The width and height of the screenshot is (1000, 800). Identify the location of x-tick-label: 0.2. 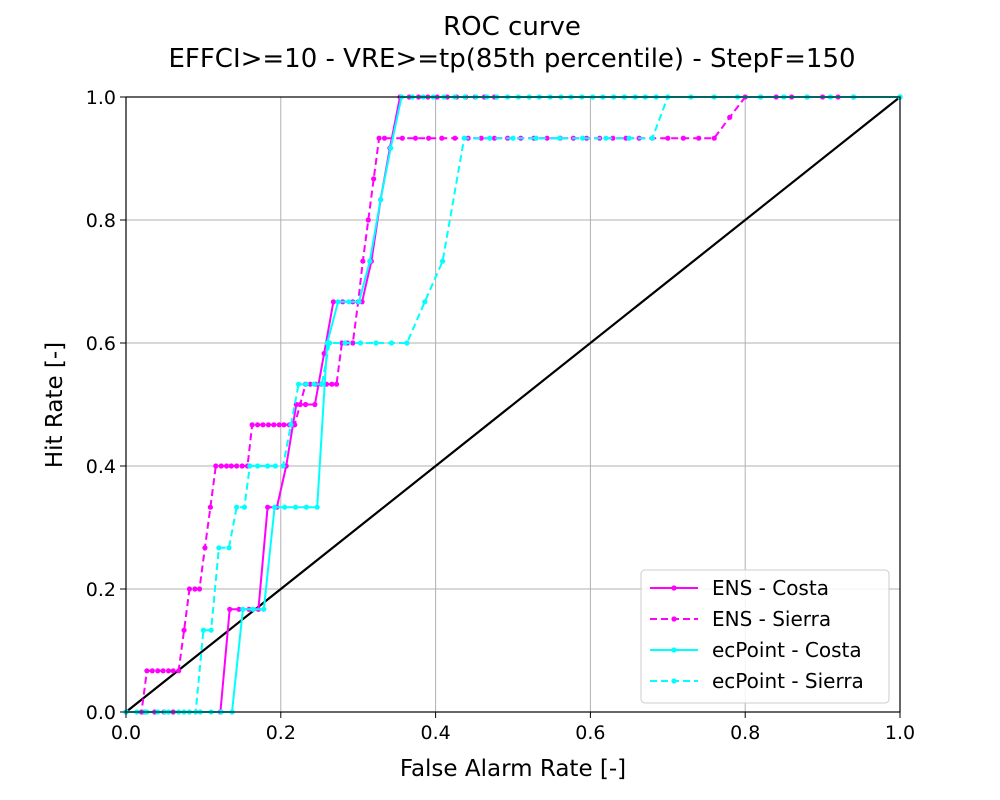
(281, 733).